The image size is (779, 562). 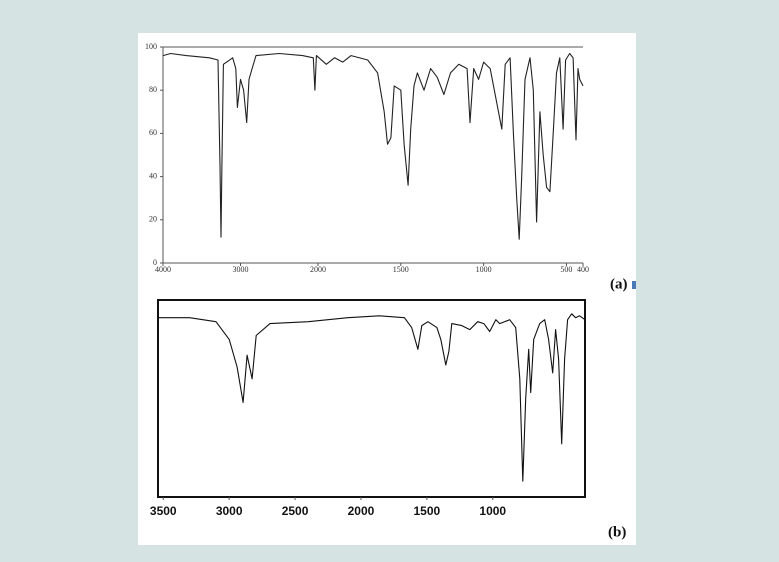 I want to click on y-tick-label: 60, so click(x=153, y=132).